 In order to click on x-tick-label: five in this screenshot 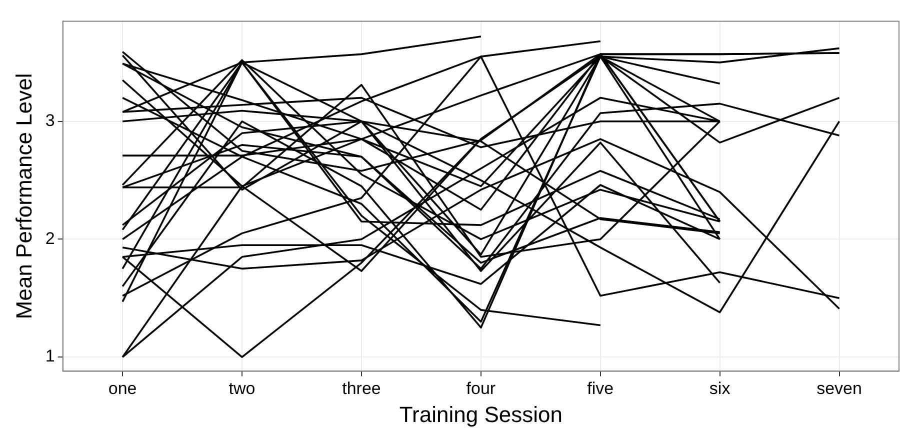, I will do `click(600, 388)`.